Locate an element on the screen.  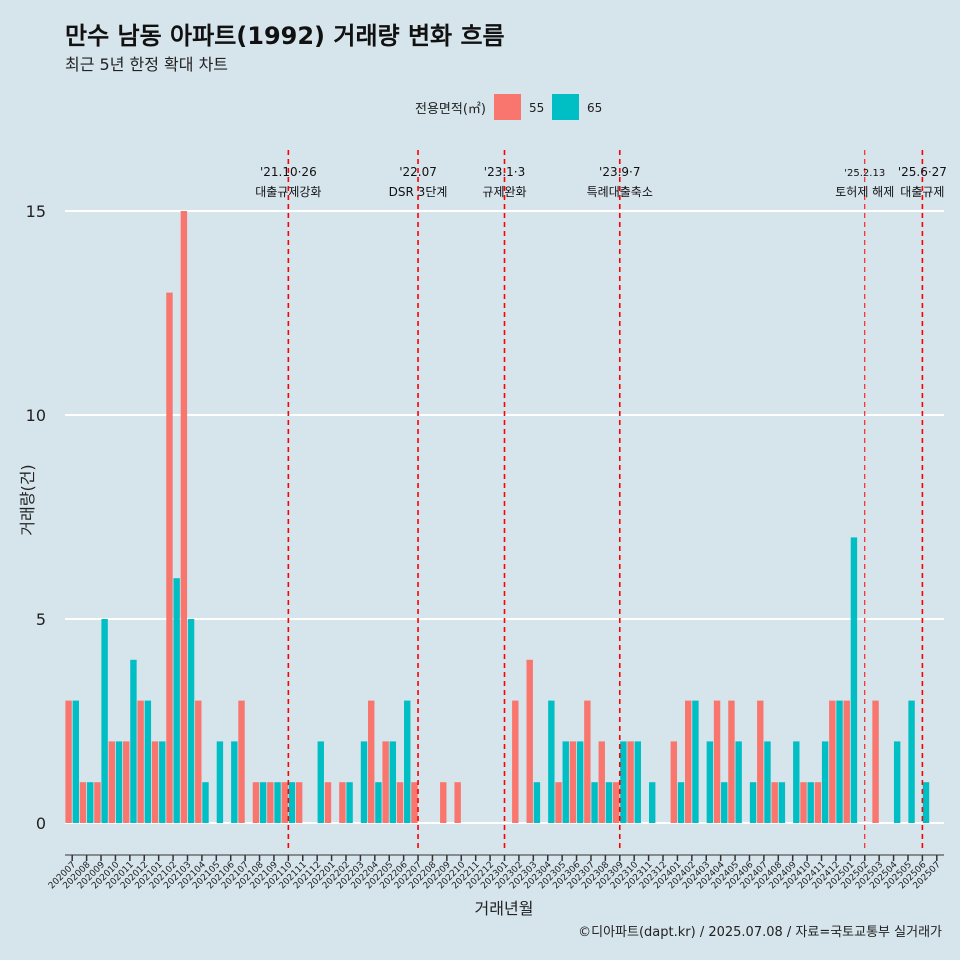
event-label-202110: 대출규제강화 is located at coordinates (288, 192).